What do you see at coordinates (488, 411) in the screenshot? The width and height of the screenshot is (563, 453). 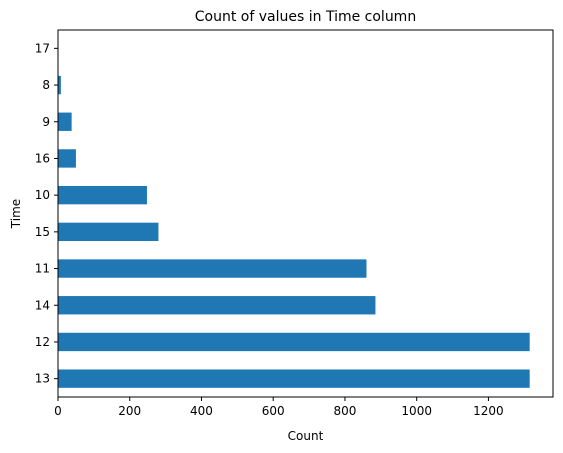 I see `x-tick-label: 1200` at bounding box center [488, 411].